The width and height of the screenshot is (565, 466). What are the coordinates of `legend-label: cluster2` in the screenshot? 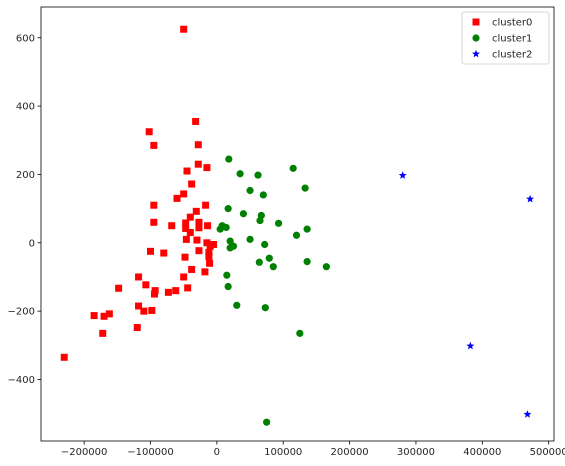 It's located at (512, 55).